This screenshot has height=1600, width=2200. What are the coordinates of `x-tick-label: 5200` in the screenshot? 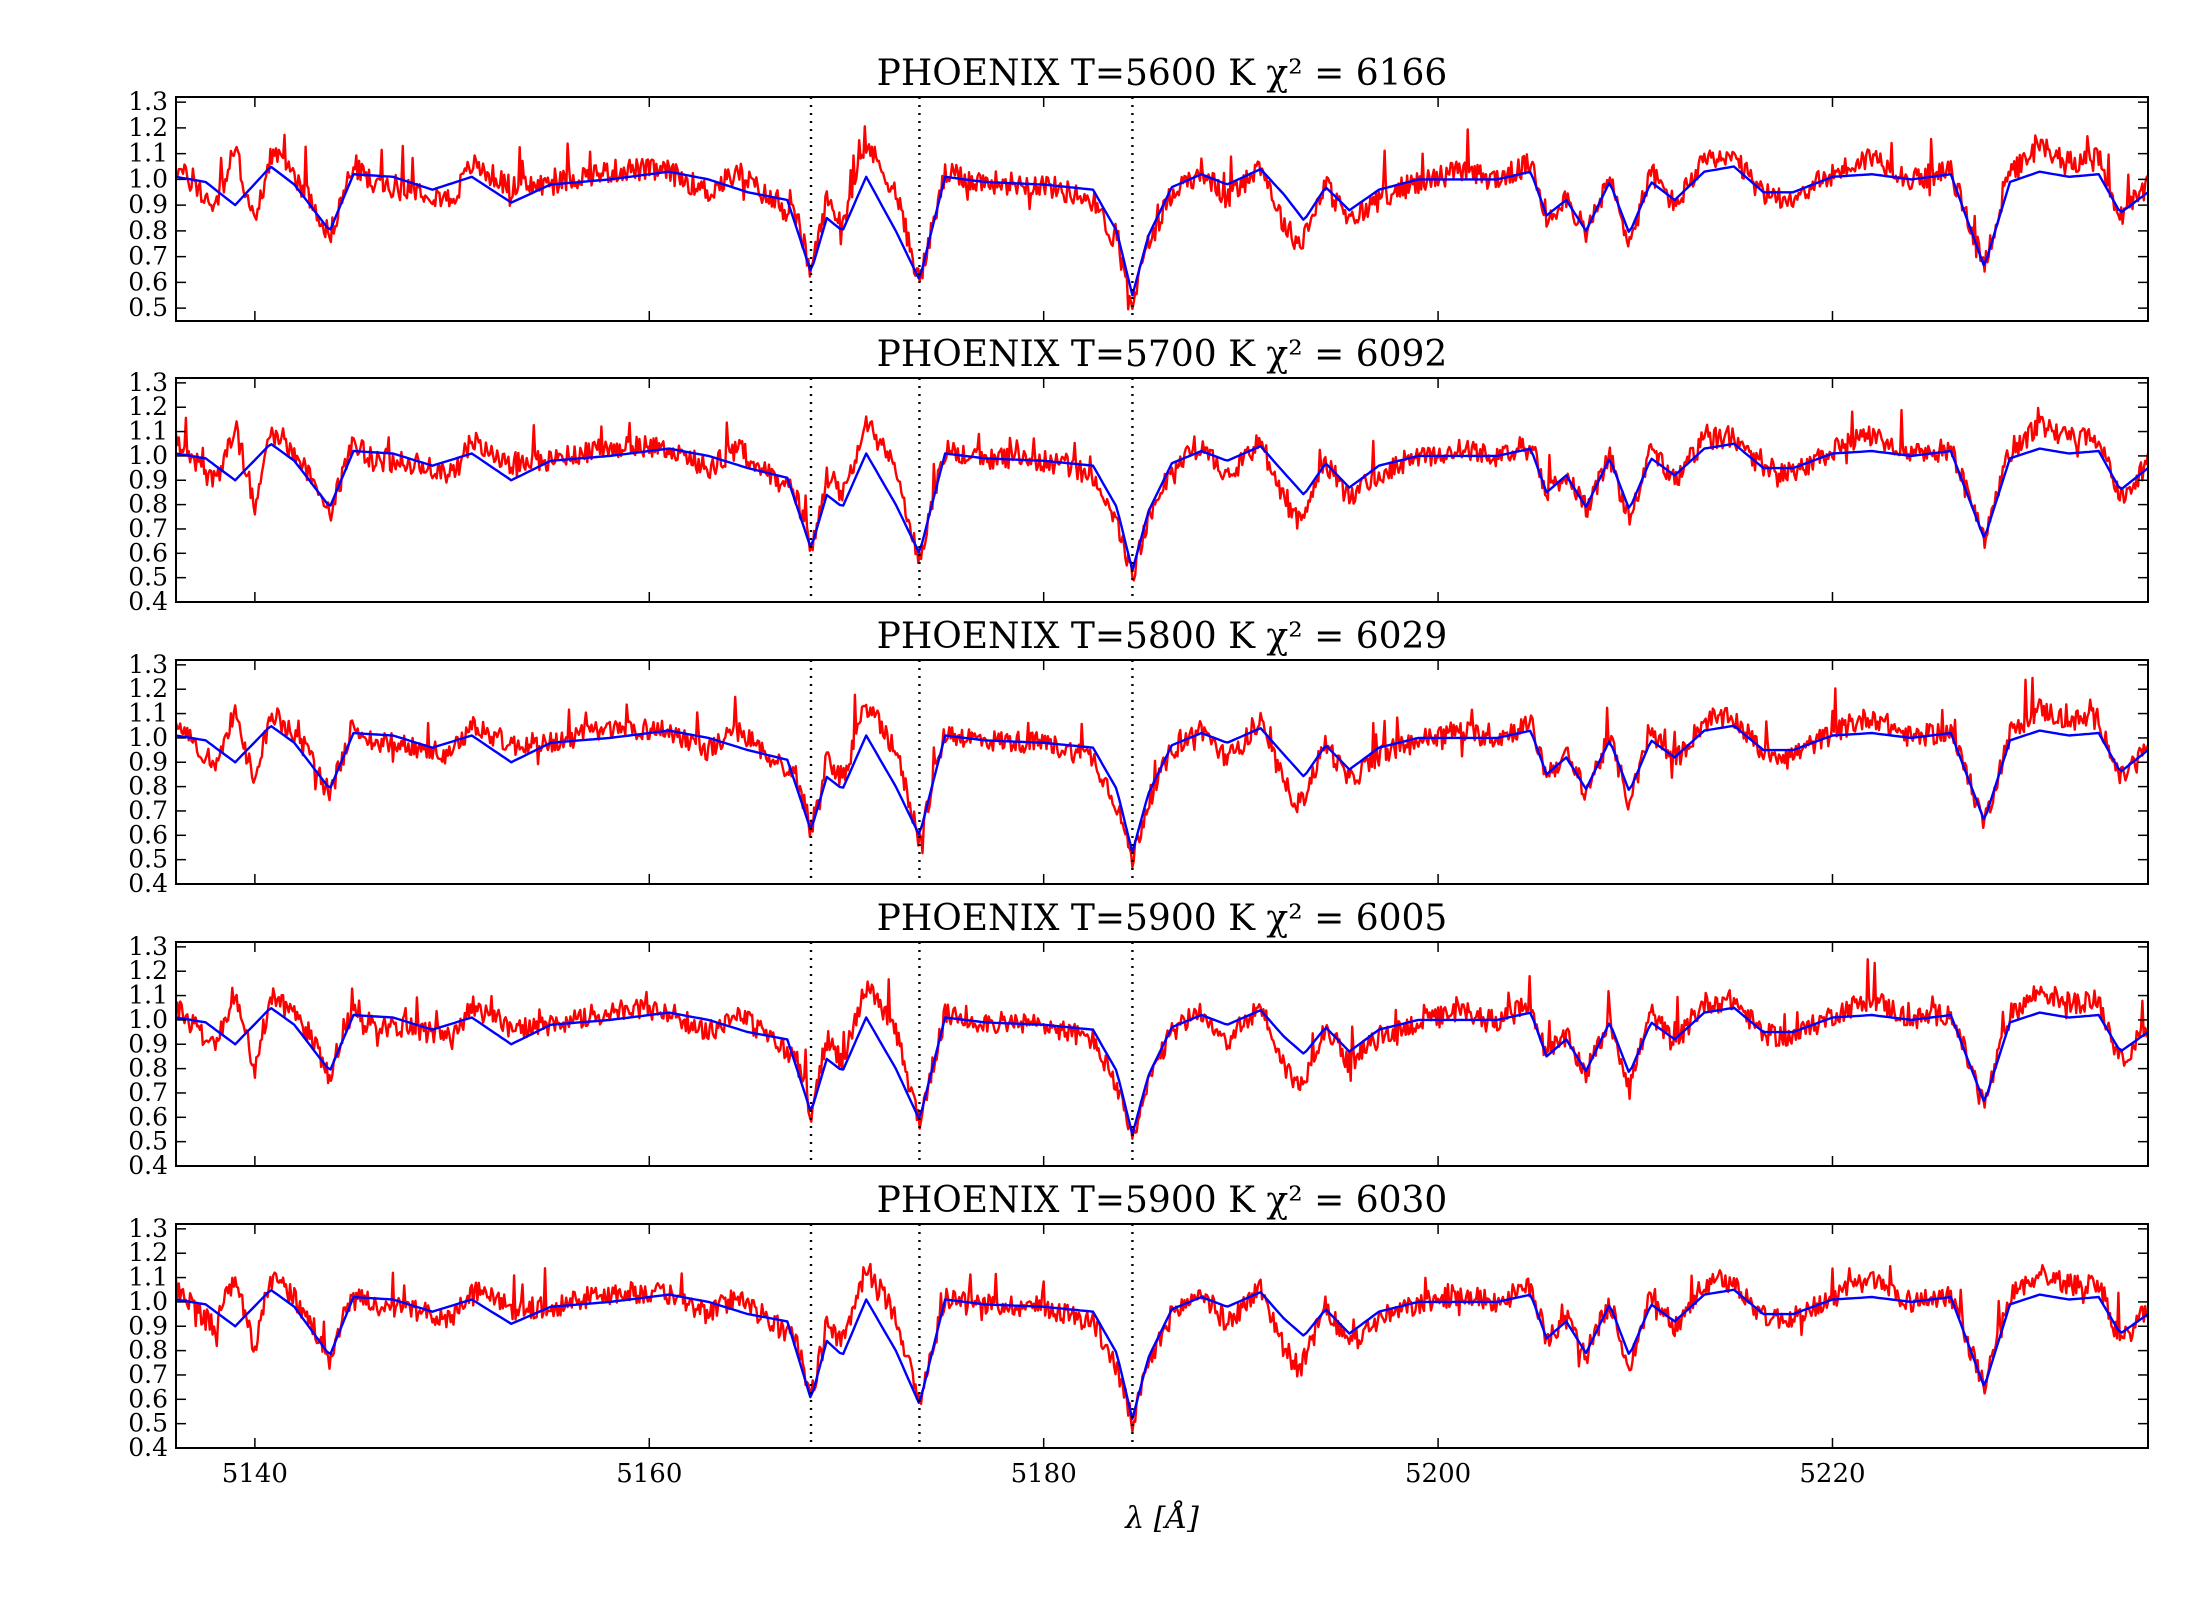 It's located at (1438, 1474).